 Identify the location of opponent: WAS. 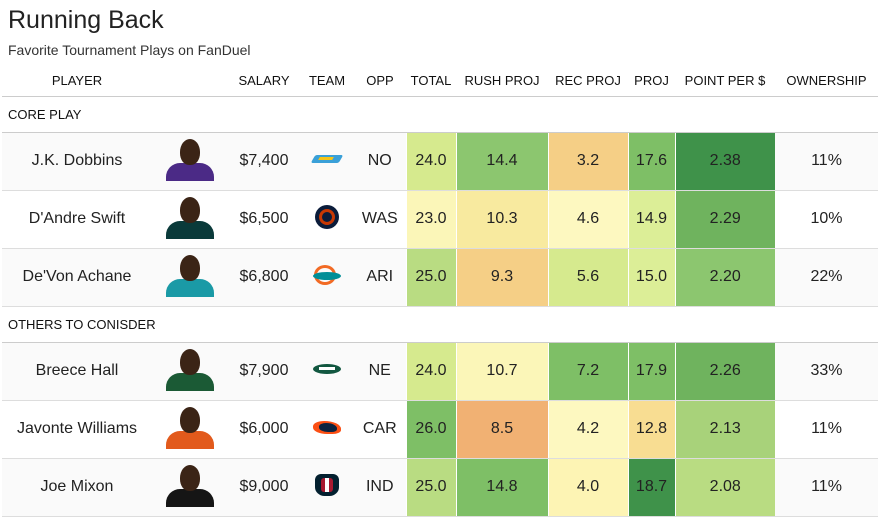
(380, 219).